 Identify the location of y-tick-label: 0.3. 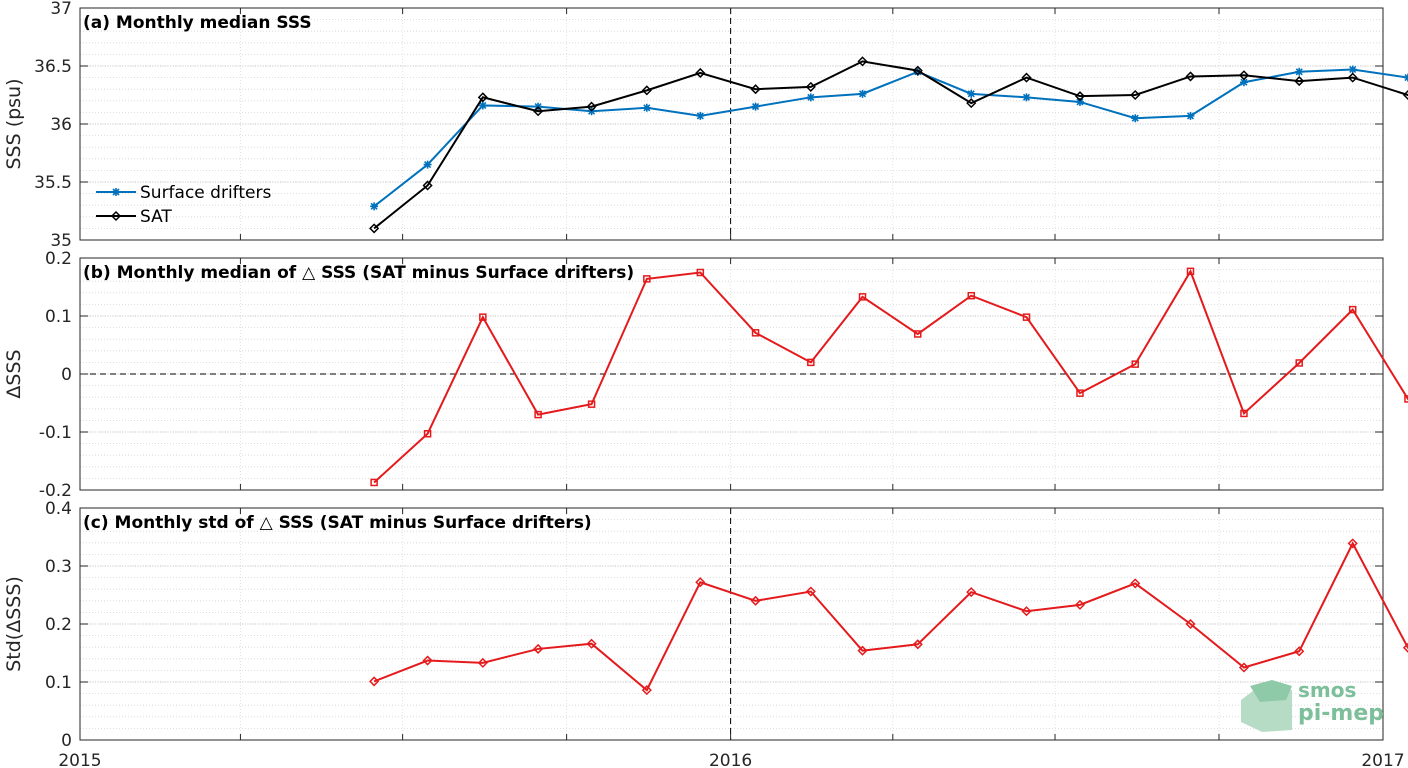
(58, 567).